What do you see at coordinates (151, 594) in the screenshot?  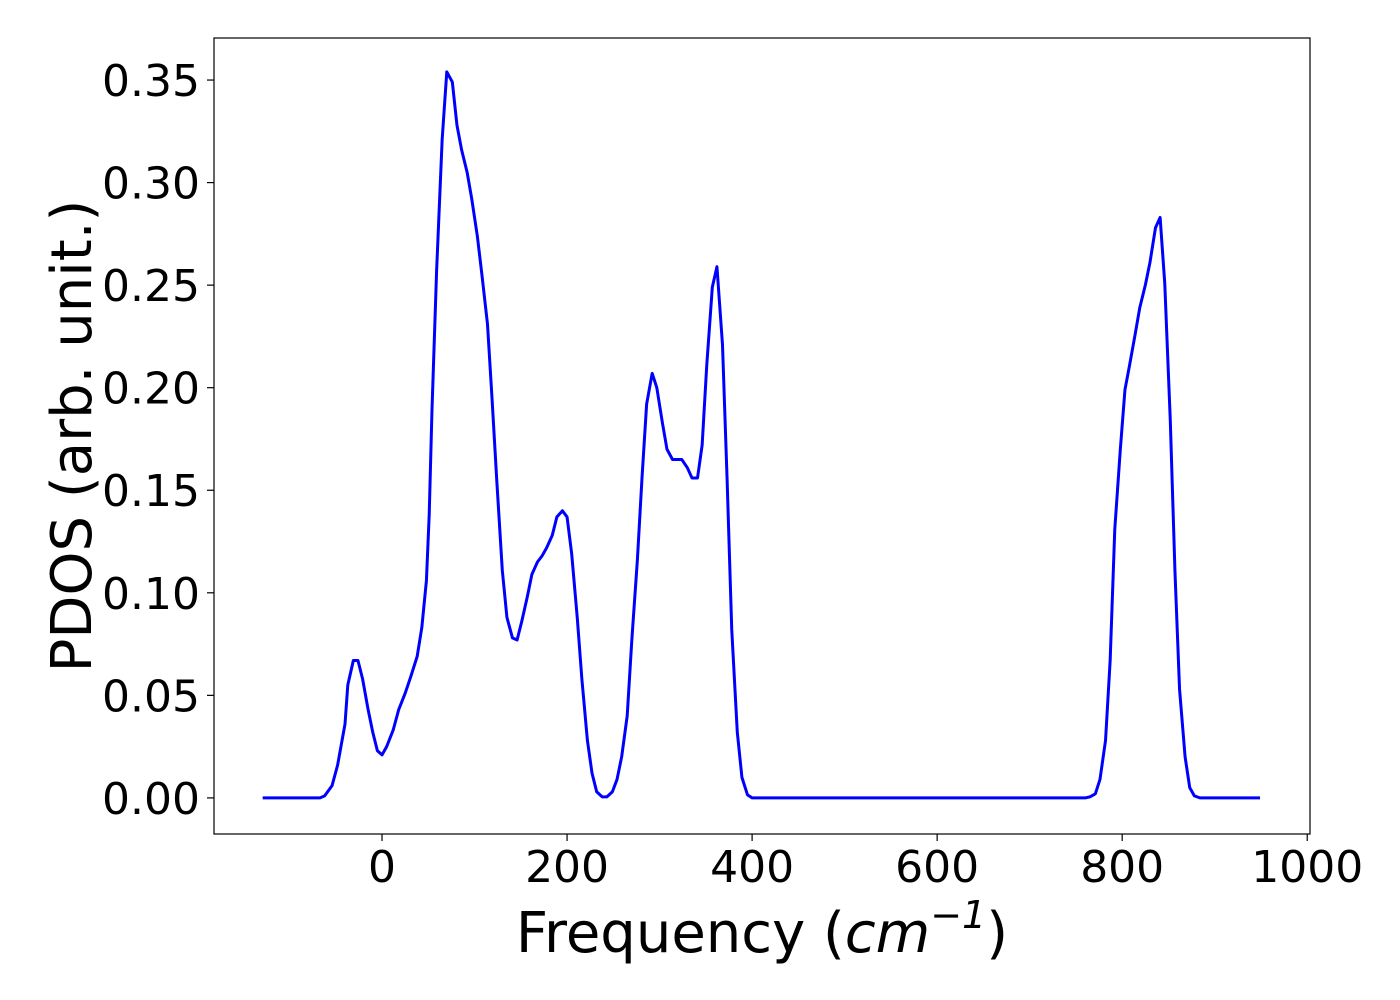 I see `y-tick-label: 0.10` at bounding box center [151, 594].